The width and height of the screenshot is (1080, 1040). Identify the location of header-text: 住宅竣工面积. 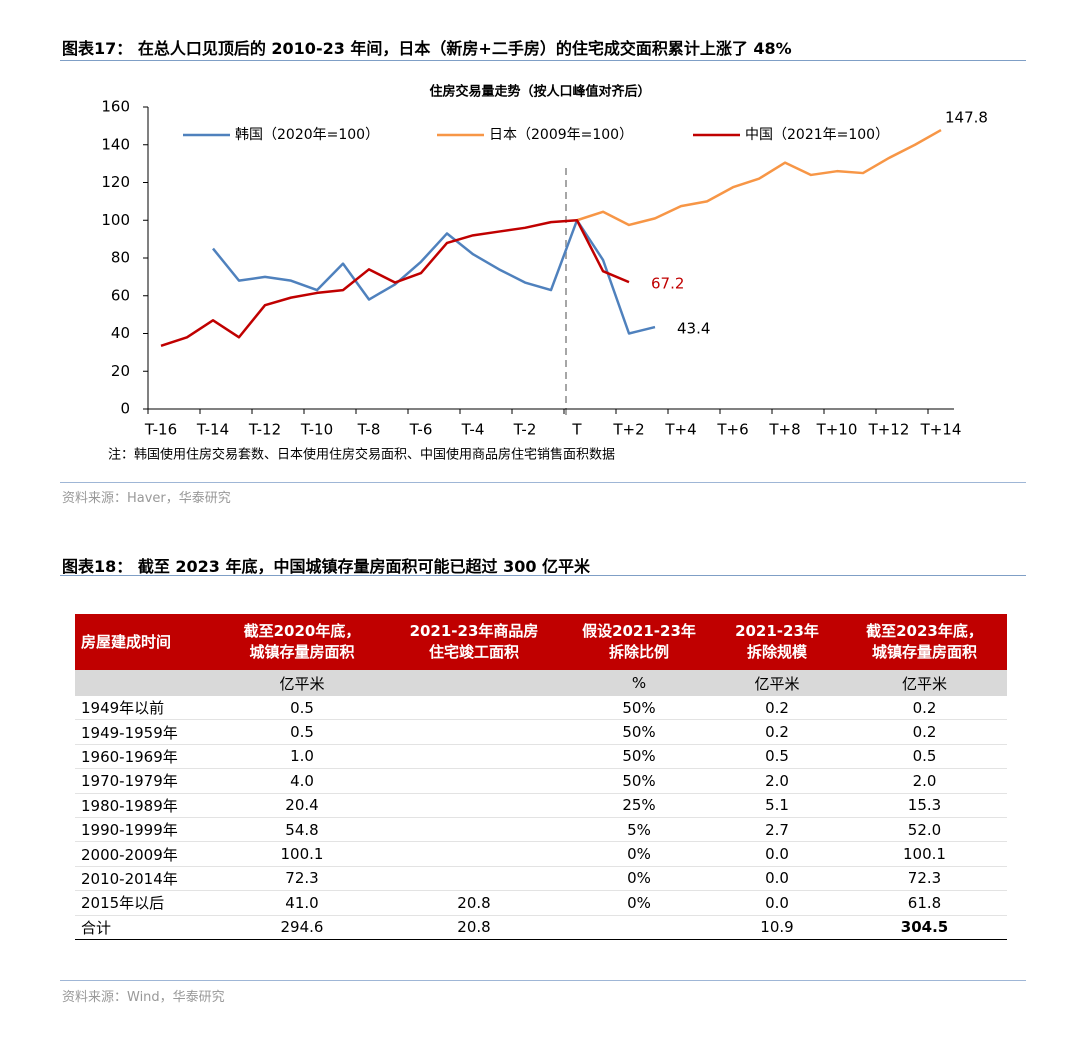
(473, 652).